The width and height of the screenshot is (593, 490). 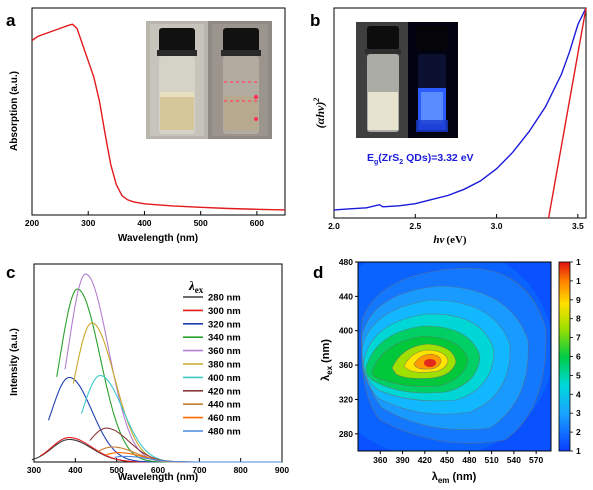 I want to click on xtick-label: 510, so click(x=492, y=460).